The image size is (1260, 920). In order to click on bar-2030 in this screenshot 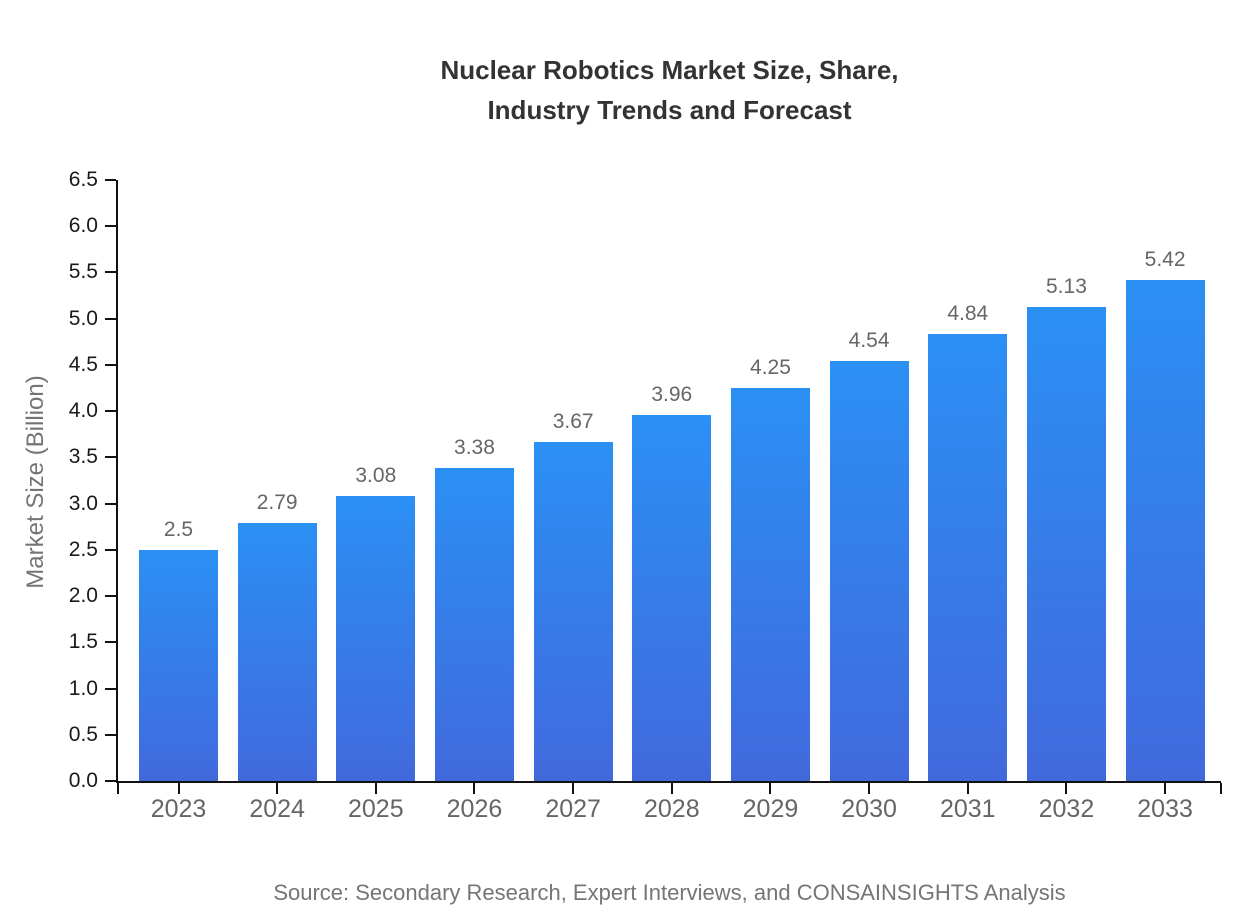, I will do `click(869, 571)`.